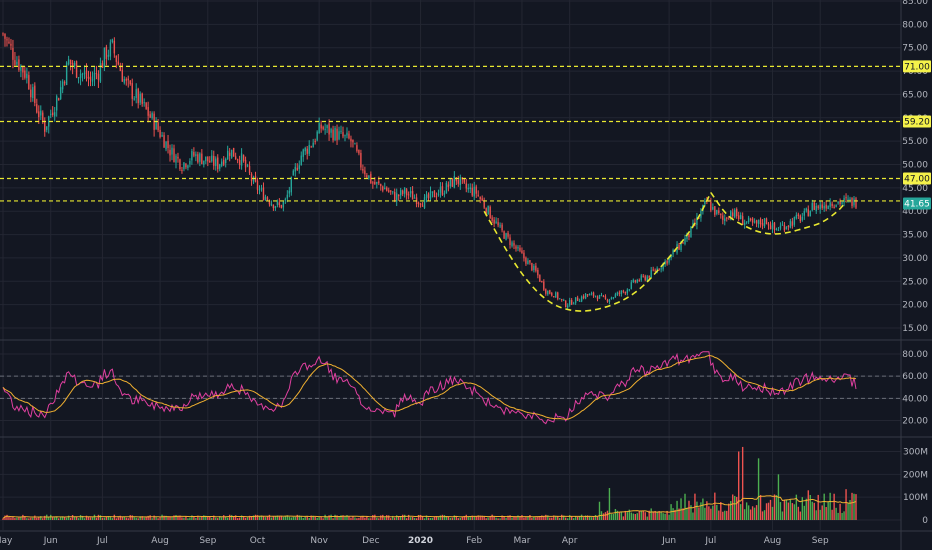 The width and height of the screenshot is (932, 550). What do you see at coordinates (665, 252) in the screenshot?
I see `cup-and-handle-curves` at bounding box center [665, 252].